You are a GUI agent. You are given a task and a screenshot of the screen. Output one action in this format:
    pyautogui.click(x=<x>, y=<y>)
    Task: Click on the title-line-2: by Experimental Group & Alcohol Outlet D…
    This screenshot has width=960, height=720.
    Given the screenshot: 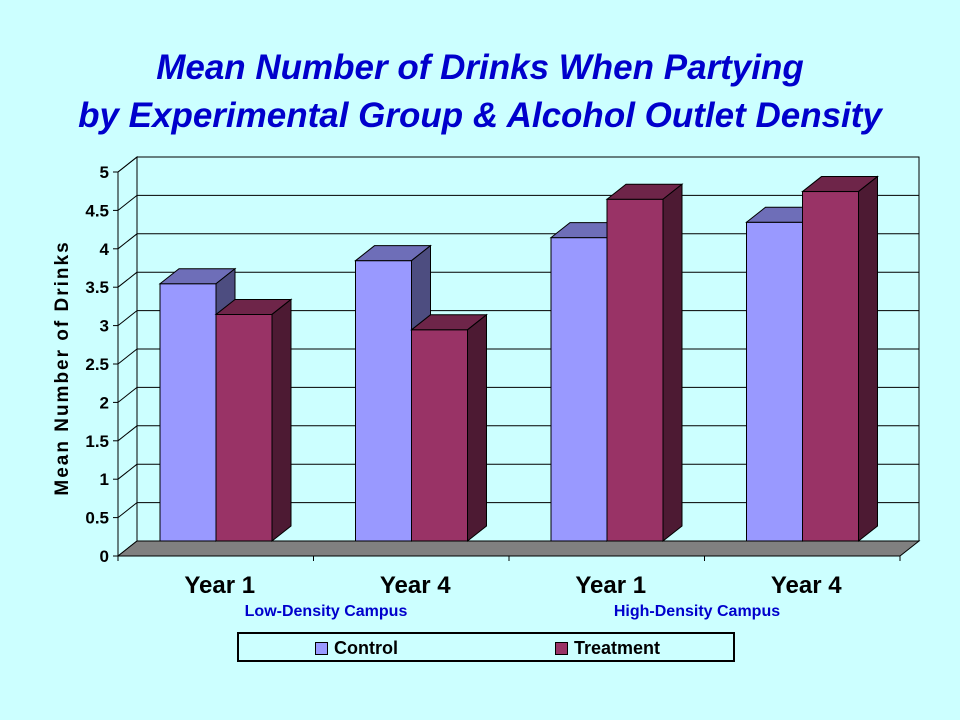 What is the action you would take?
    pyautogui.click(x=480, y=115)
    